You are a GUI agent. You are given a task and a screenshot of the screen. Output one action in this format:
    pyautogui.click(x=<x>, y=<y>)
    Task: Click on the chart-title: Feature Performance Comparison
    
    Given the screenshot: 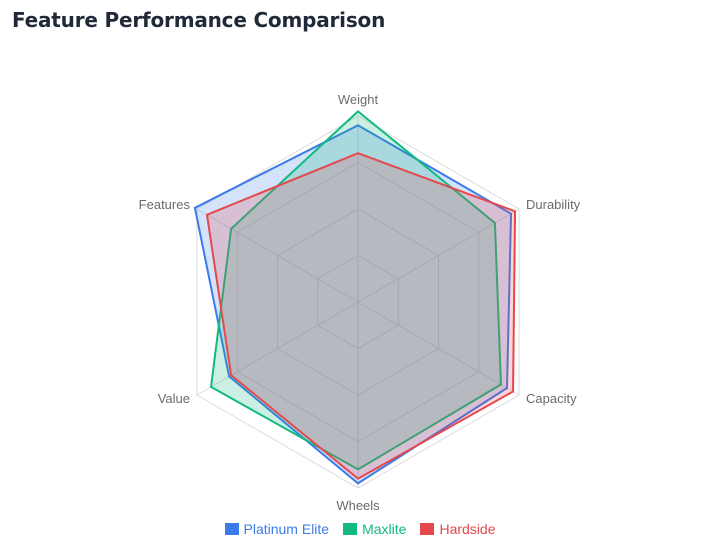 What is the action you would take?
    pyautogui.click(x=199, y=20)
    